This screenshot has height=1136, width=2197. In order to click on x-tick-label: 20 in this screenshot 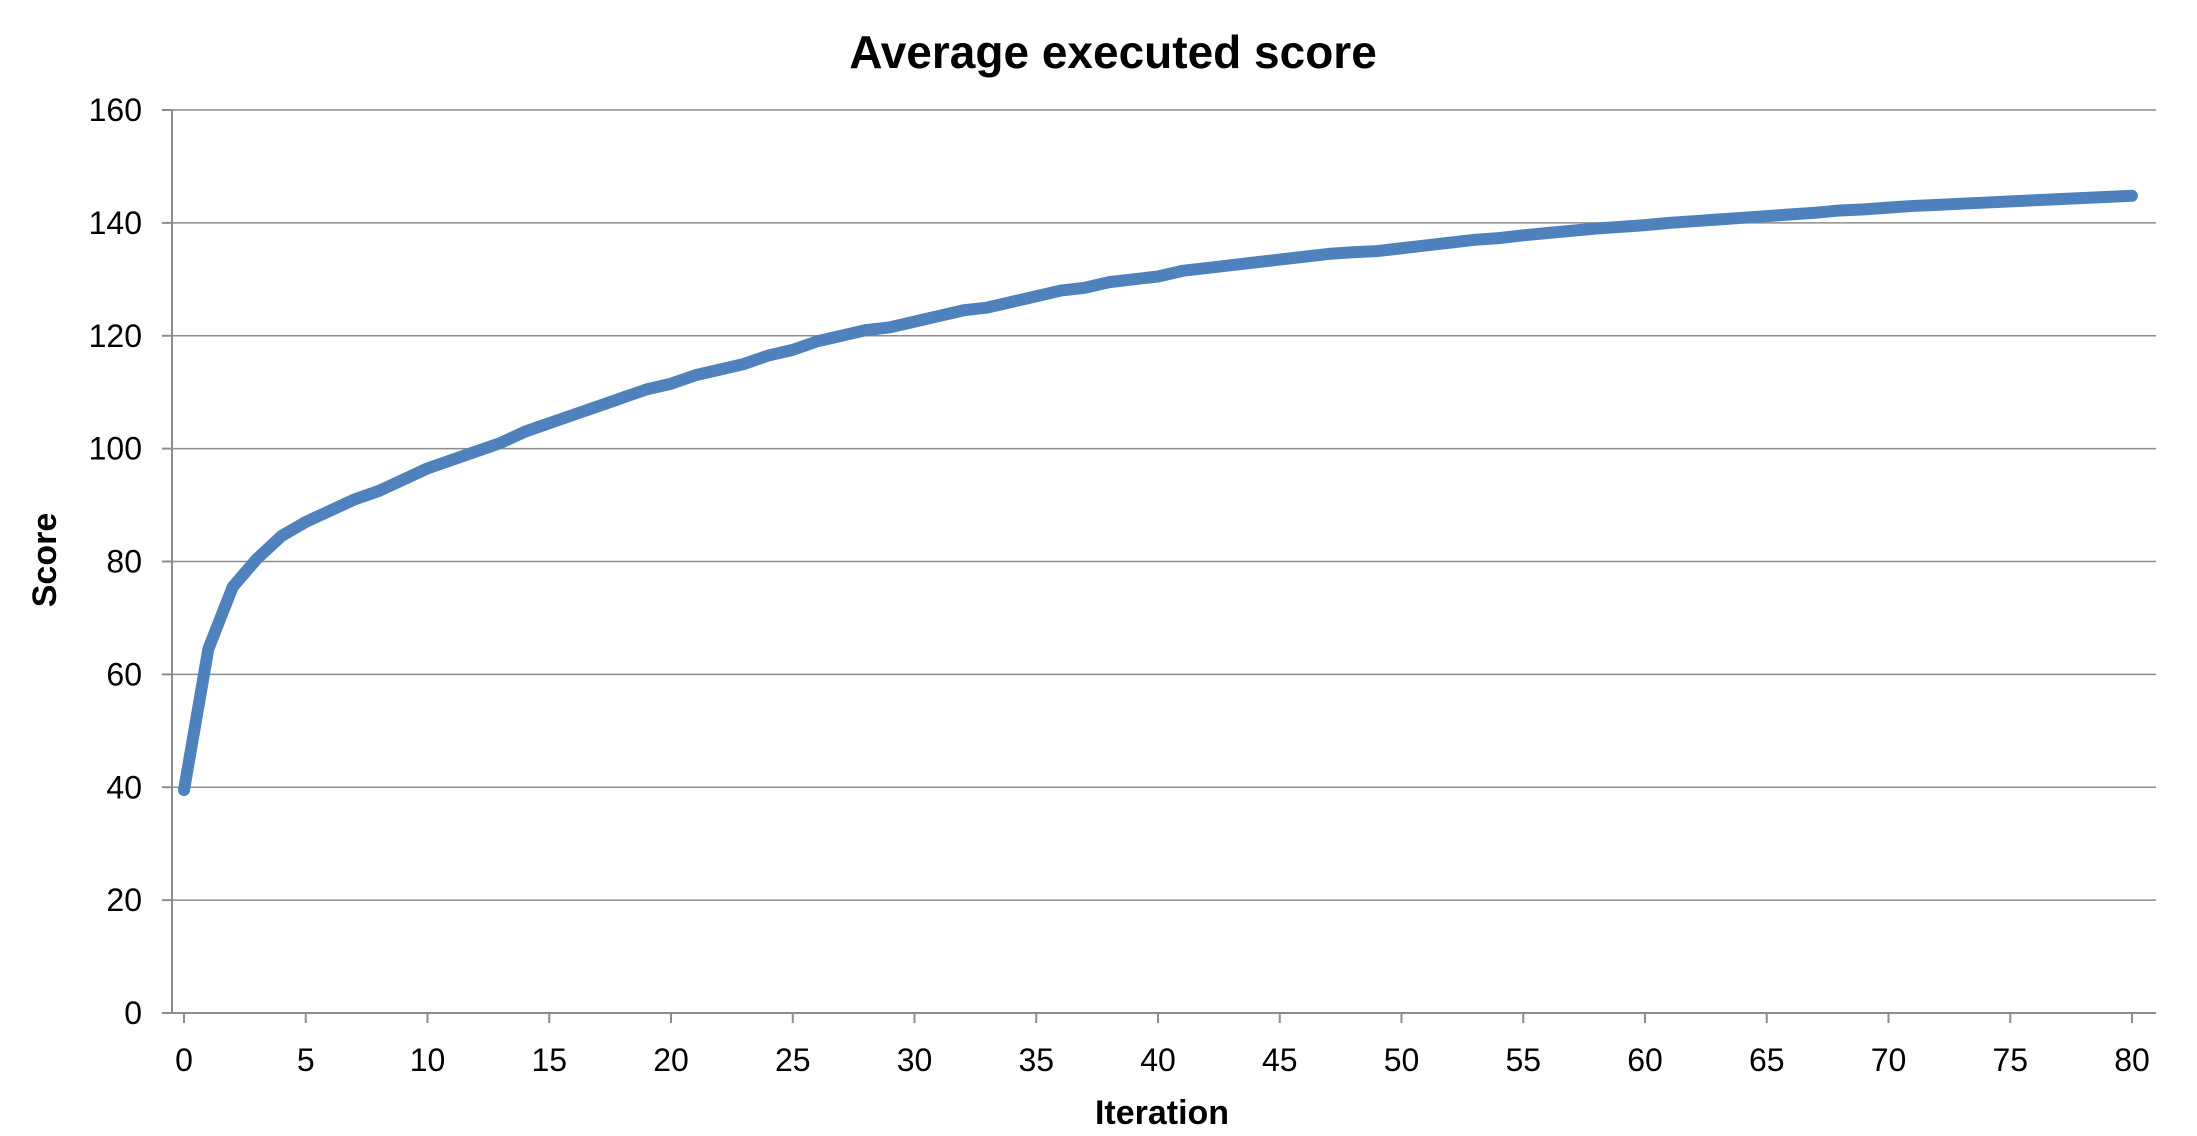, I will do `click(671, 1060)`.